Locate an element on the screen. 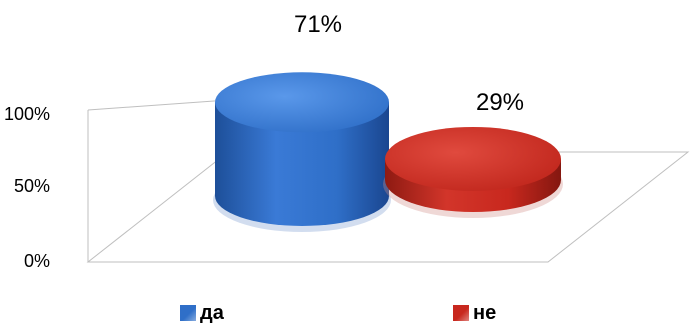  legend-swatch-red is located at coordinates (461, 313).